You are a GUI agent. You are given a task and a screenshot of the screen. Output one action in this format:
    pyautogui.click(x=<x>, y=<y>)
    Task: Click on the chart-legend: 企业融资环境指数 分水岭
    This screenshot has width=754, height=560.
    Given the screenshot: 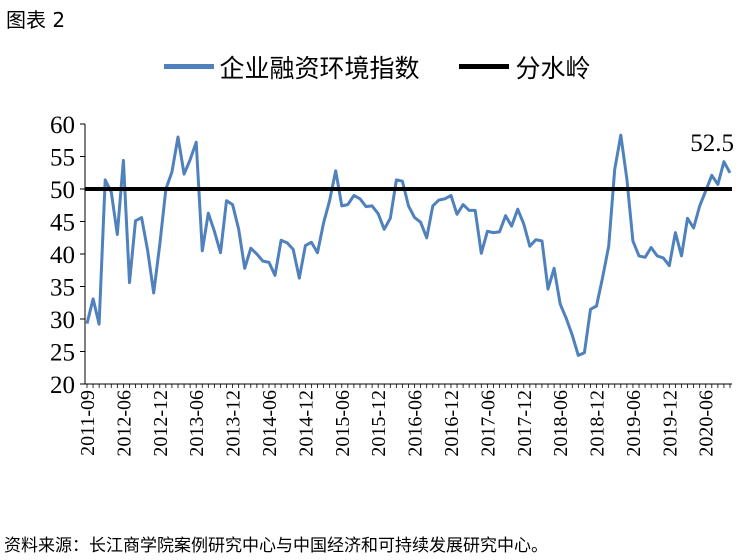 What is the action you would take?
    pyautogui.click(x=377, y=65)
    